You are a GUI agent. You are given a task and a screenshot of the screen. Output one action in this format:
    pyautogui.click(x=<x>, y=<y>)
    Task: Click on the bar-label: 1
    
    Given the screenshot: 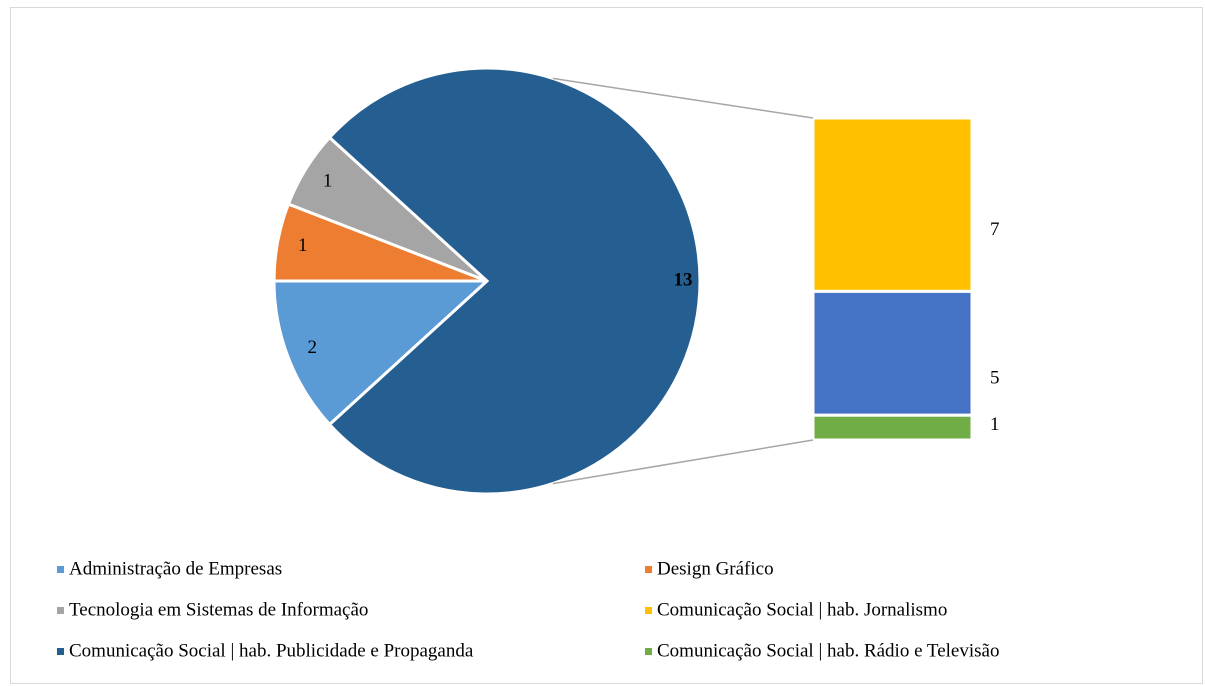 What is the action you would take?
    pyautogui.click(x=995, y=424)
    